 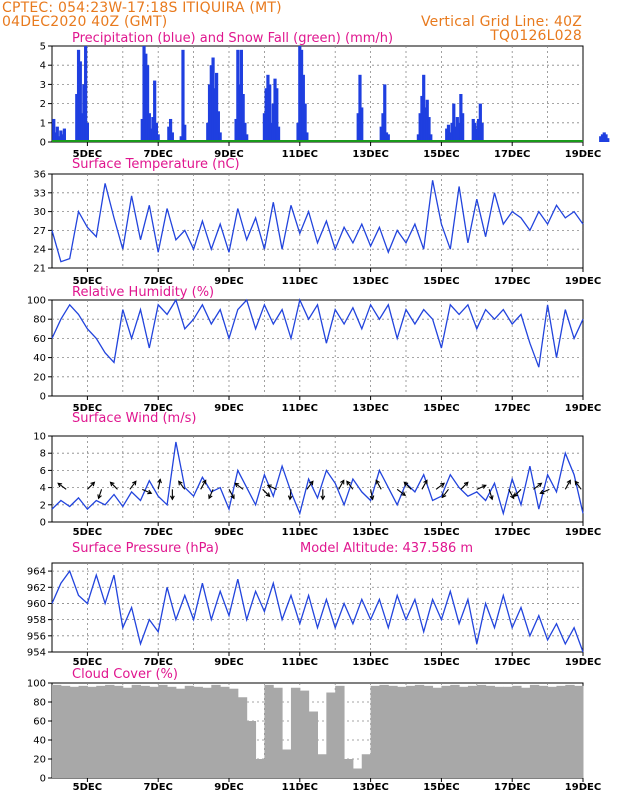 What do you see at coordinates (143, 292) in the screenshot?
I see `panel-title: Relative Humidity (%)` at bounding box center [143, 292].